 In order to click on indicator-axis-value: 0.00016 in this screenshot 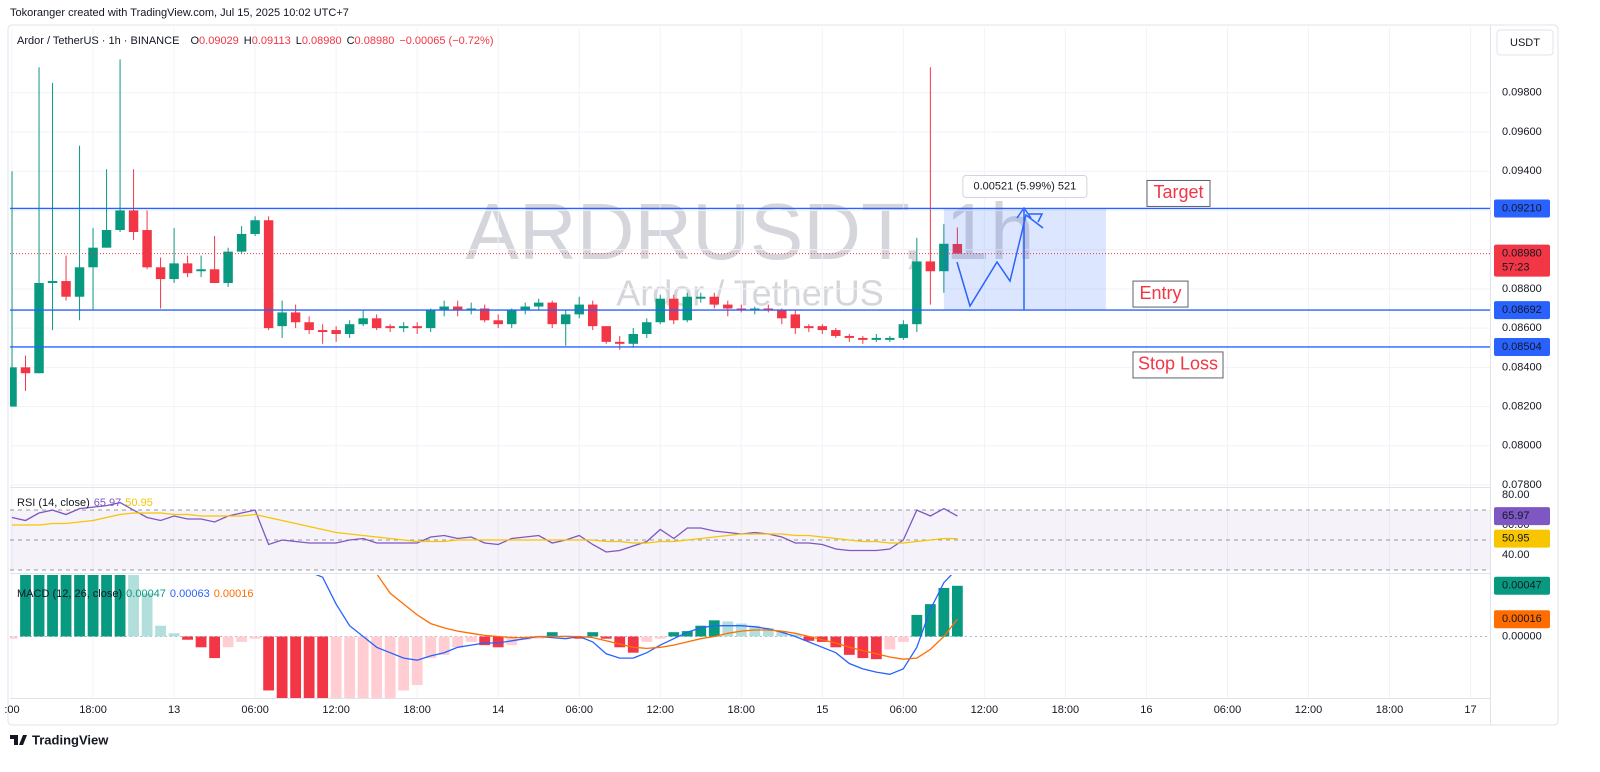, I will do `click(1522, 619)`.